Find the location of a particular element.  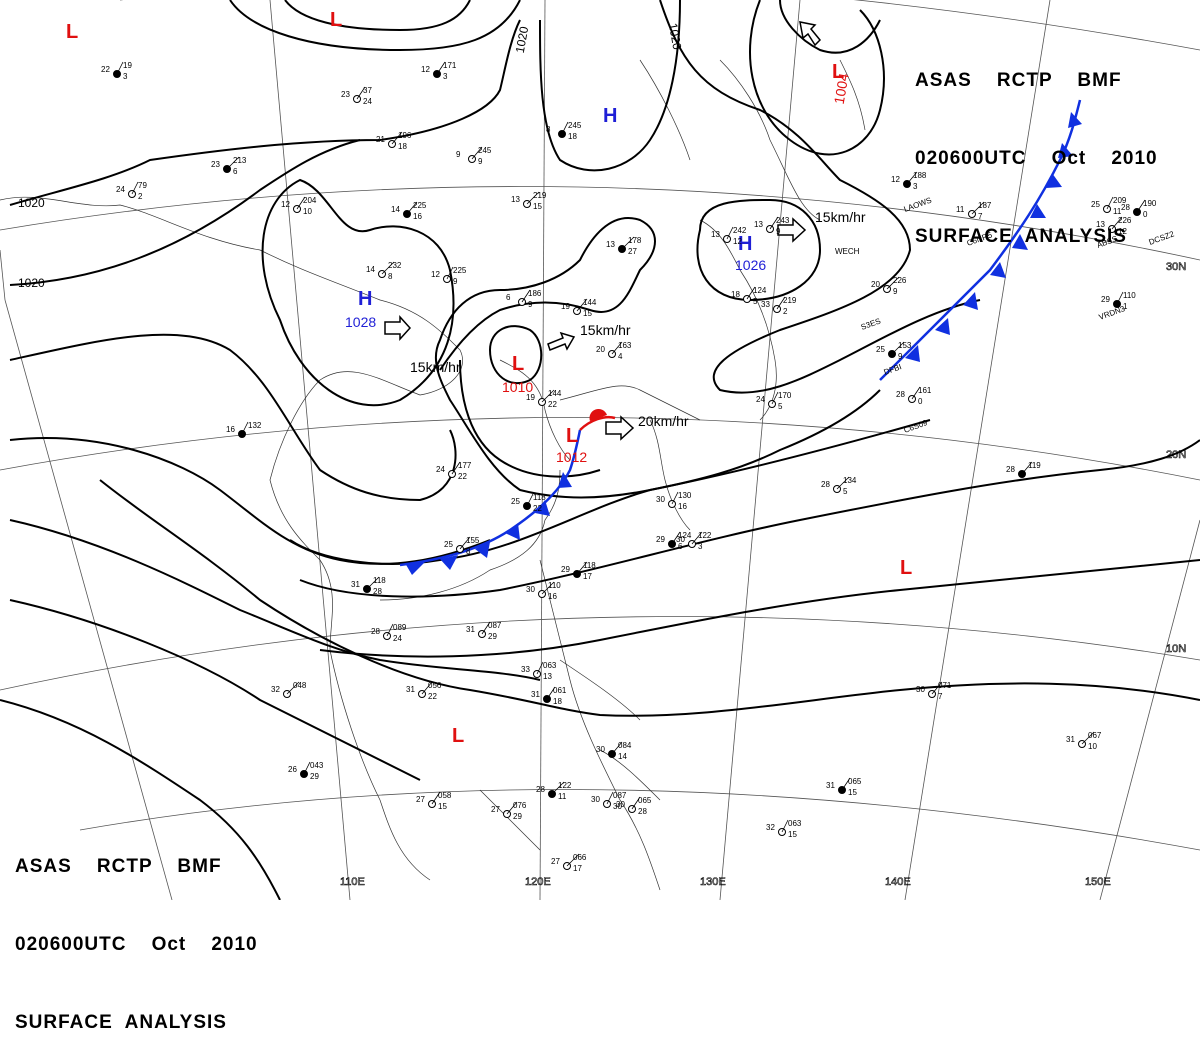

station-plot: 13 178 27 is located at coordinates (624, 246).